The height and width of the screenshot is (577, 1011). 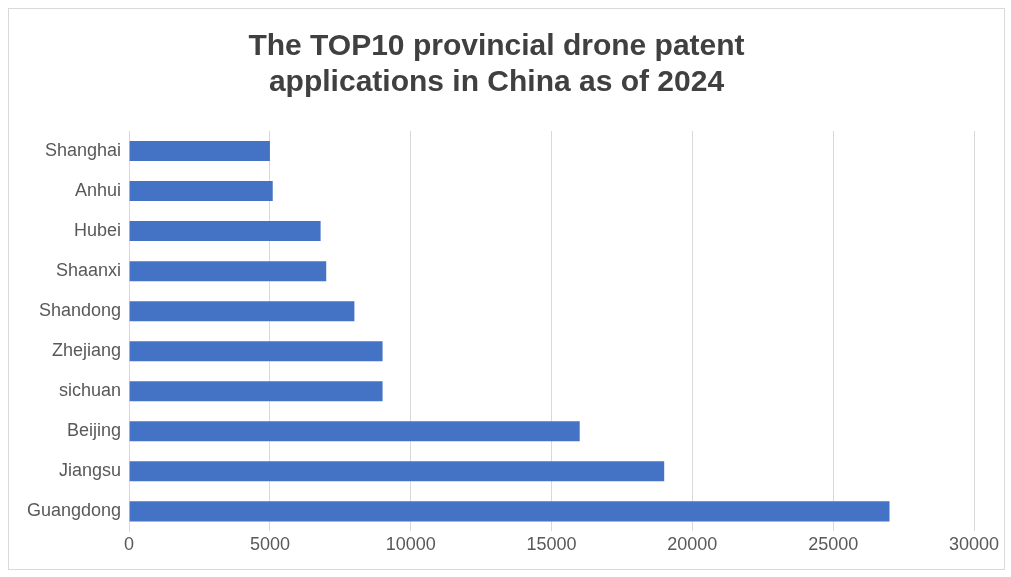 What do you see at coordinates (98, 230) in the screenshot?
I see `y-tick-label: Hubei` at bounding box center [98, 230].